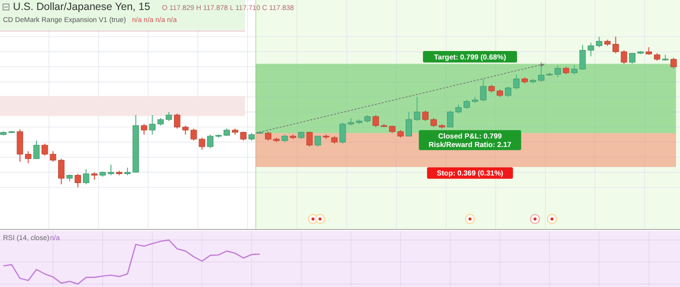  I want to click on chart-title: U.S. Dollar/Japanese Yen, 15, so click(81, 7).